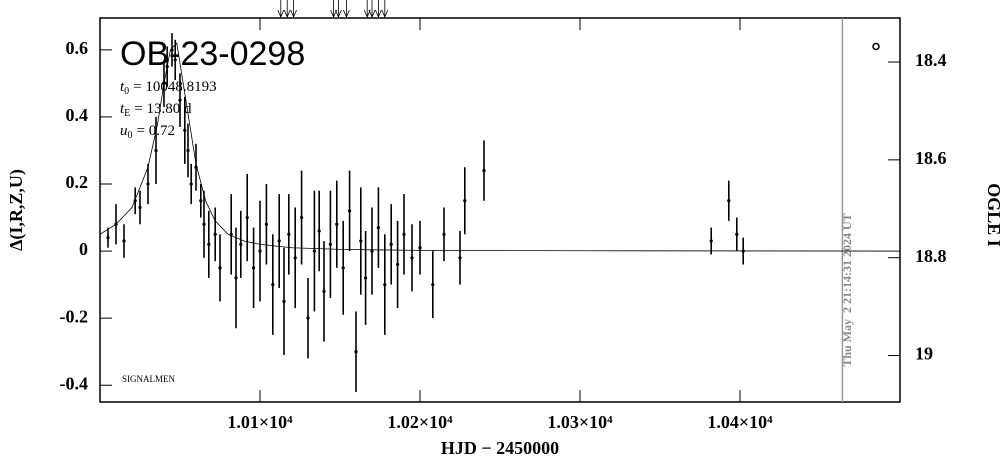 This screenshot has height=459, width=1004. I want to click on x-tick-label: 1.01×10⁴, so click(260, 422).